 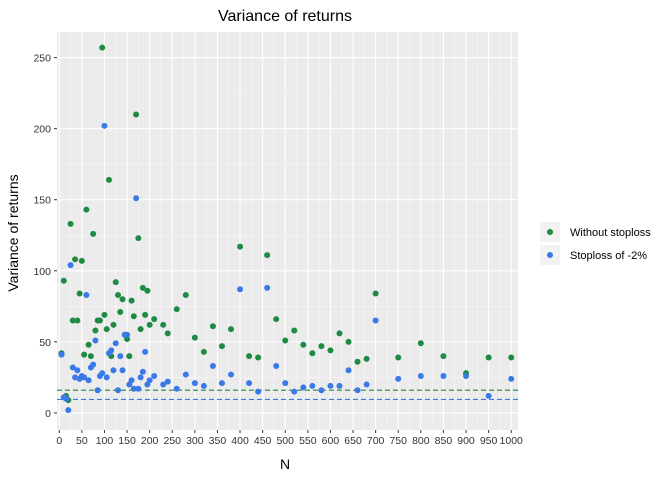 What do you see at coordinates (13, 232) in the screenshot?
I see `y-axis-title: Variance of returns` at bounding box center [13, 232].